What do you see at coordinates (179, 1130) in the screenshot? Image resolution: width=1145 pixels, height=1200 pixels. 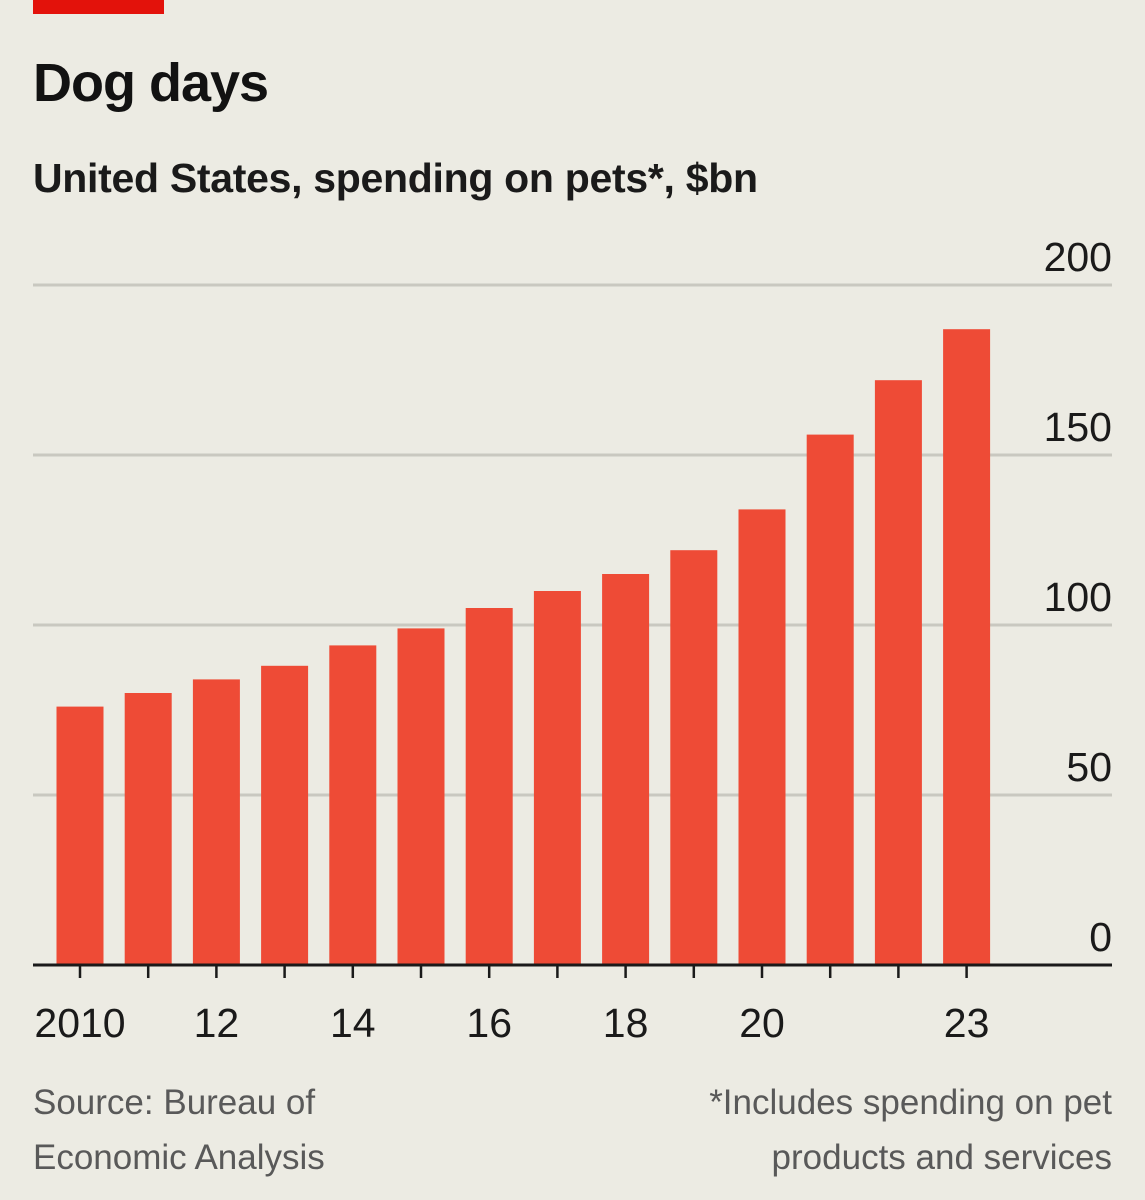 I see `source-note: Source: Bureau of Economic Analysis` at bounding box center [179, 1130].